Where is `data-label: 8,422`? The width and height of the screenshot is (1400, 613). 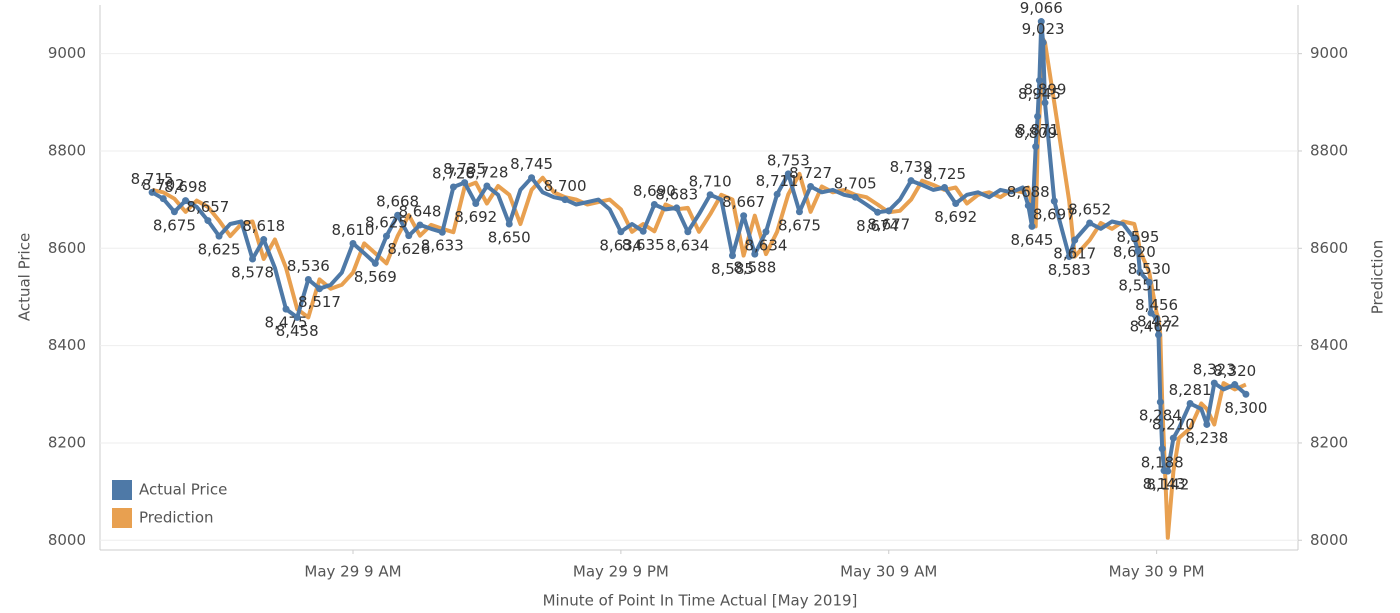 data-label: 8,422 is located at coordinates (1158, 321).